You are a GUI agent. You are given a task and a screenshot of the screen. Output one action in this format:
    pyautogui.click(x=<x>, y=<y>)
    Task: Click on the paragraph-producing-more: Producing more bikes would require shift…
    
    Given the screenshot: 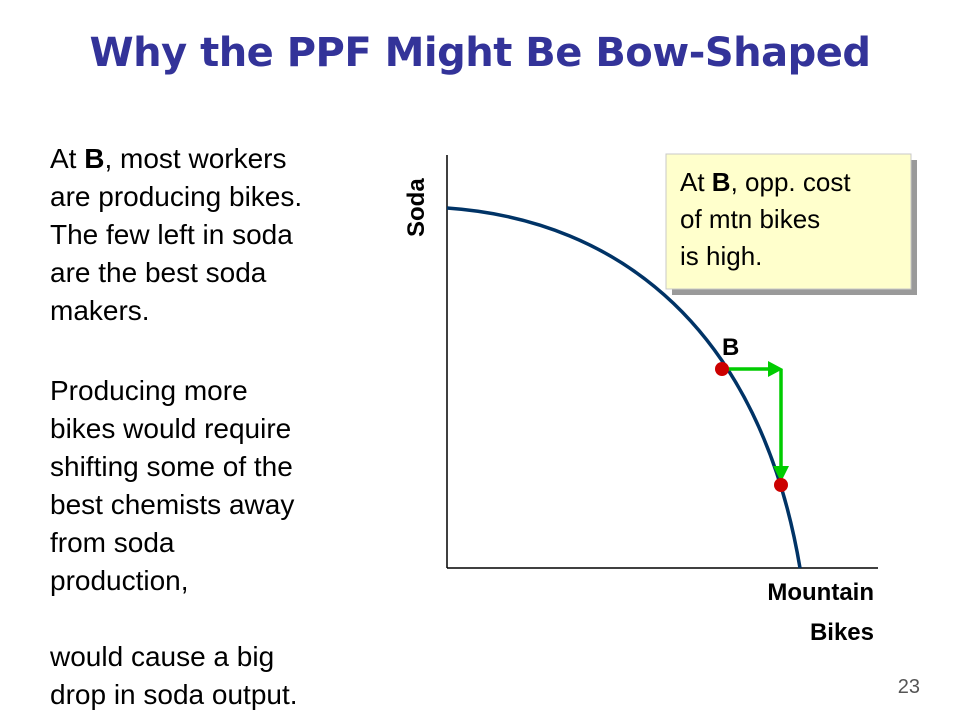 What is the action you would take?
    pyautogui.click(x=215, y=486)
    